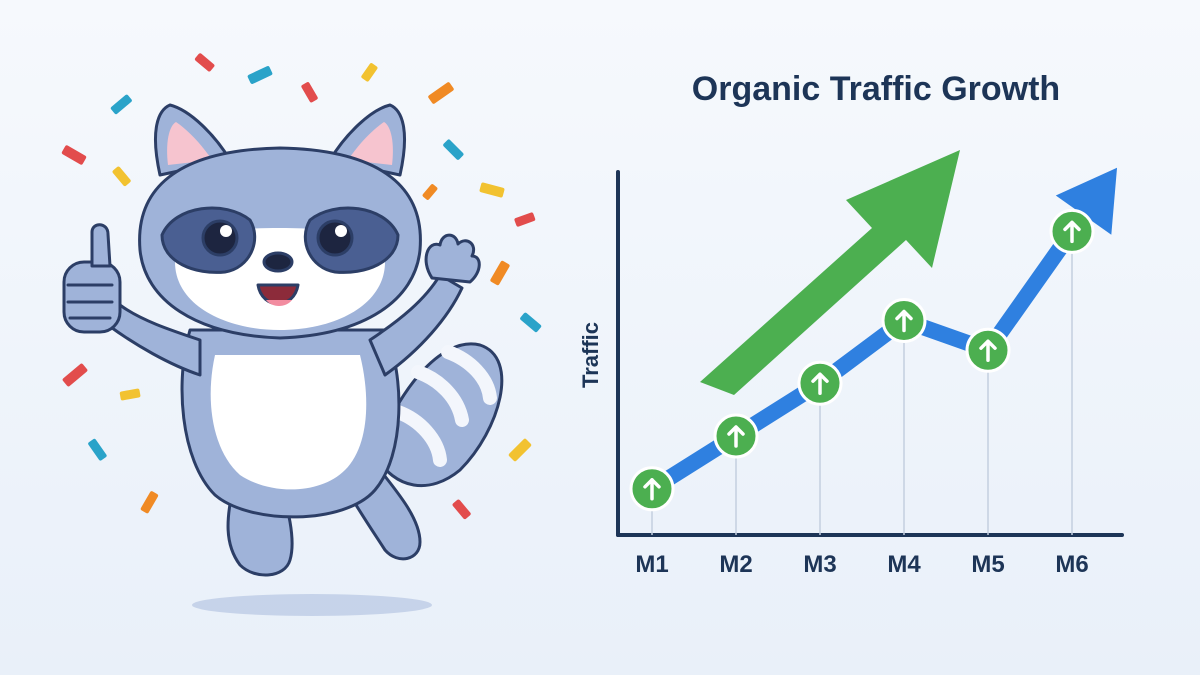  Describe the element at coordinates (651, 564) in the screenshot. I see `x-tick-label: M1` at that location.